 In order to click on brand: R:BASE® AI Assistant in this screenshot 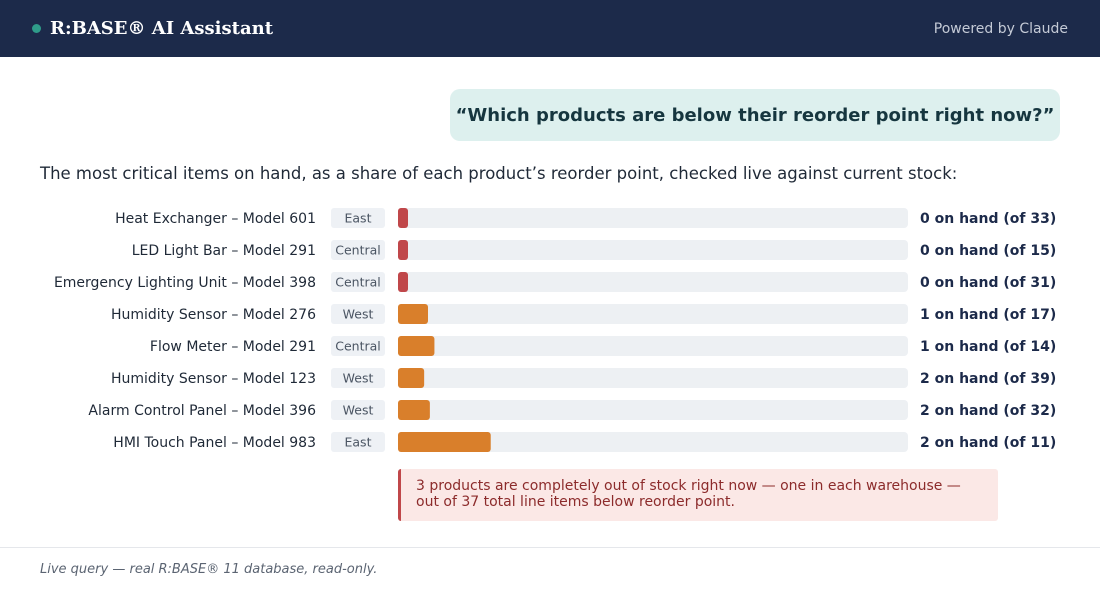, I will do `click(152, 28)`.